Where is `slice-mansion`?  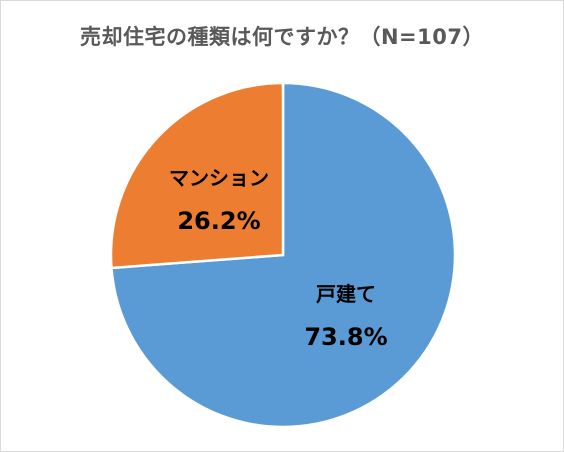
slice-mansion is located at coordinates (197, 175).